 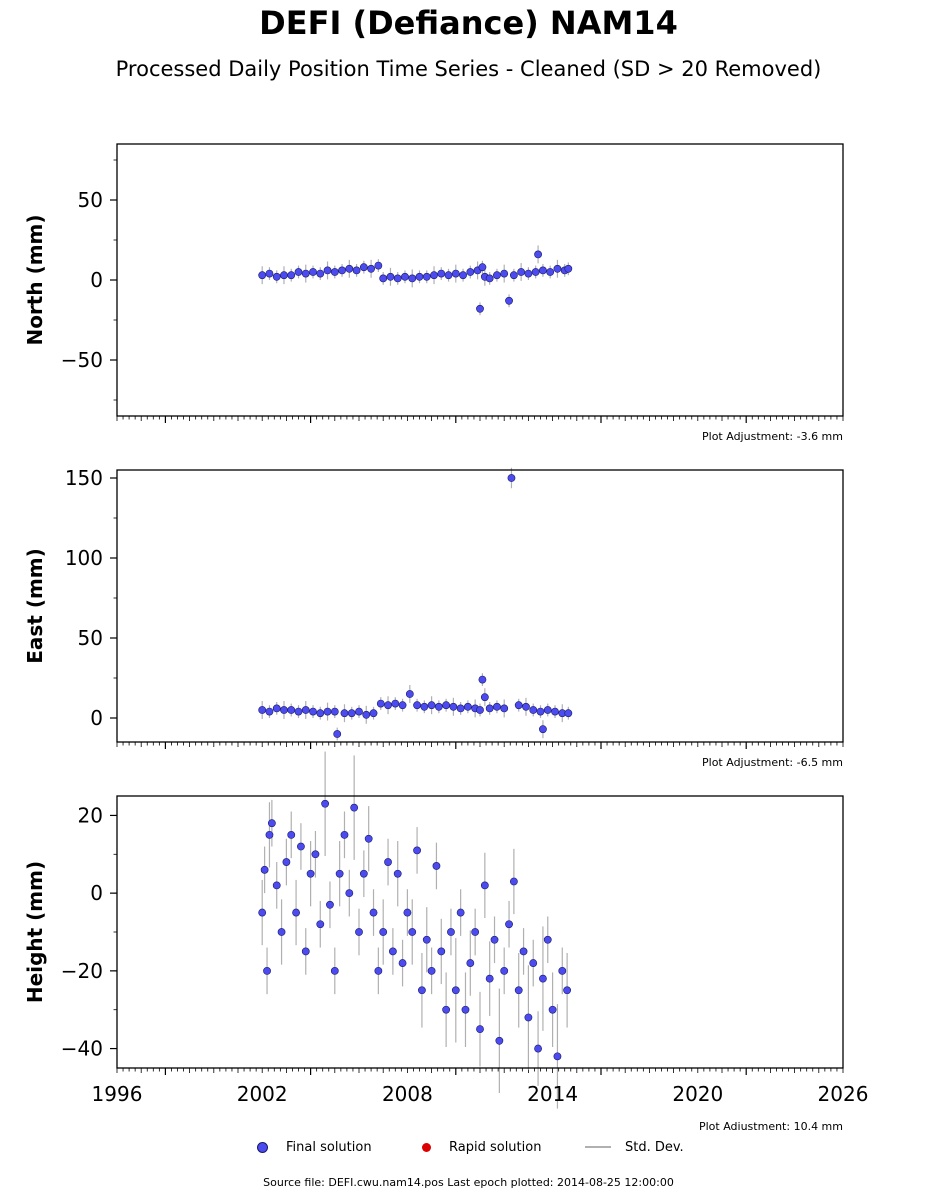 What do you see at coordinates (96, 280) in the screenshot?
I see `y-tick-label: 0` at bounding box center [96, 280].